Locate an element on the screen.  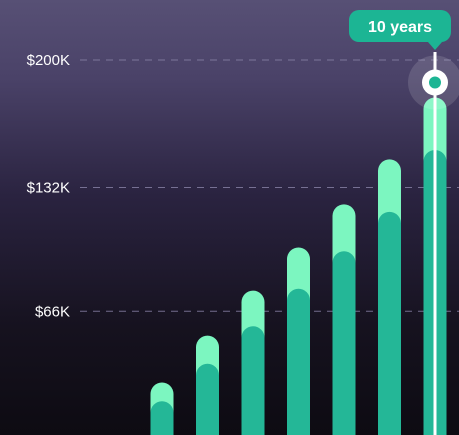
y-tick-label: $132K is located at coordinates (48, 188).